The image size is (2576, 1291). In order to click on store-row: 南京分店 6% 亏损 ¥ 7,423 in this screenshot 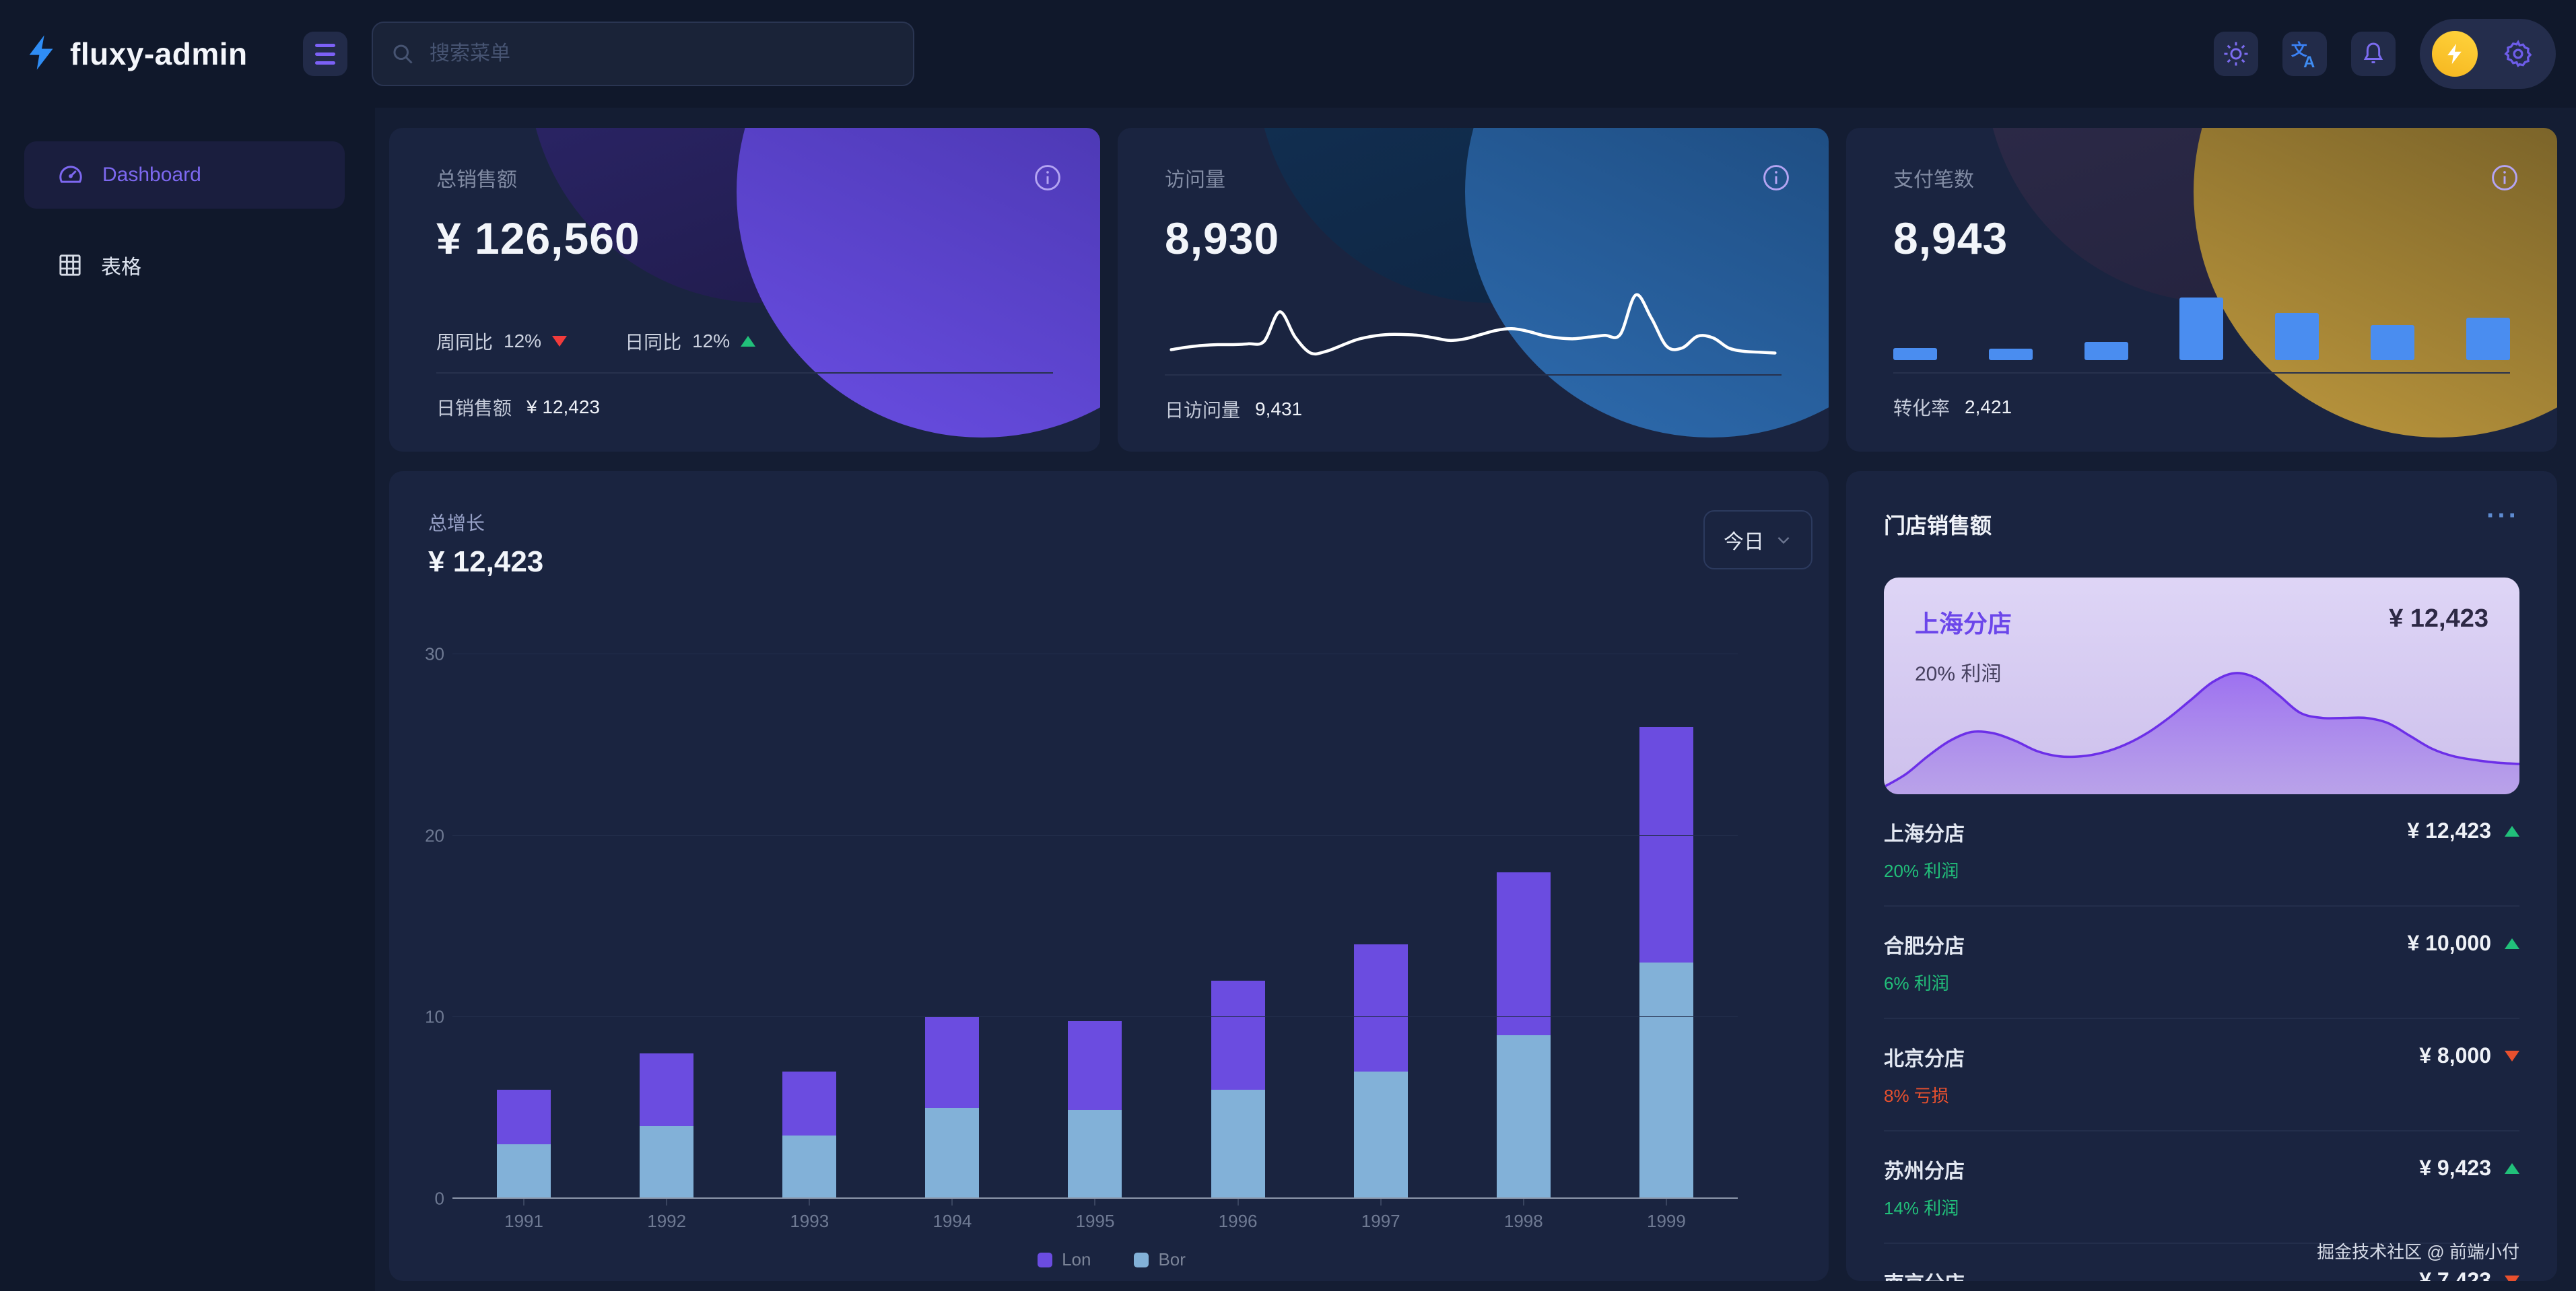, I will do `click(2201, 1262)`.